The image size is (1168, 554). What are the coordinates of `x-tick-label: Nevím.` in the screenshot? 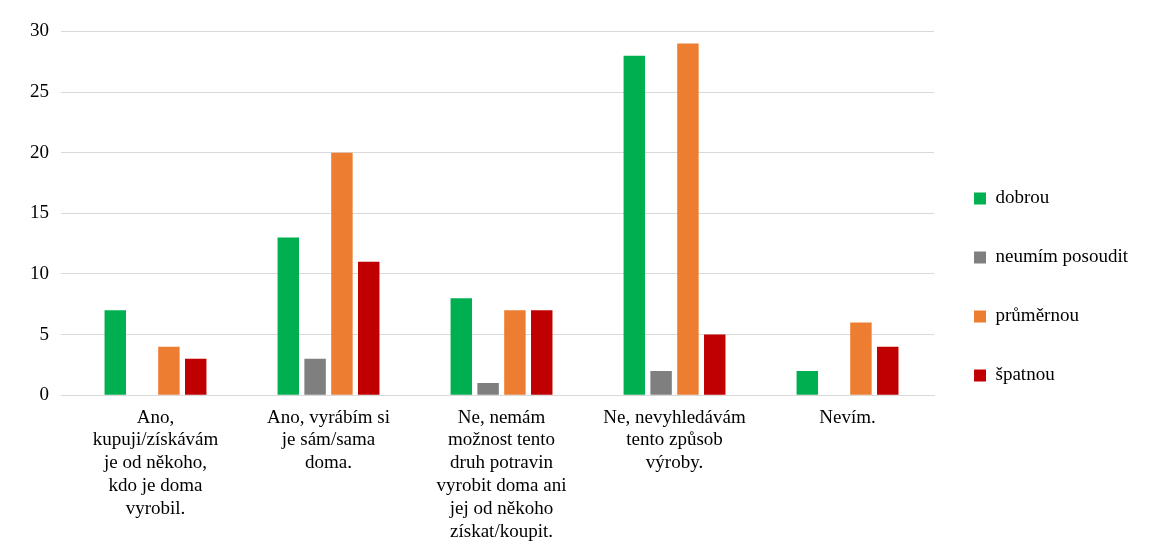 It's located at (847, 416).